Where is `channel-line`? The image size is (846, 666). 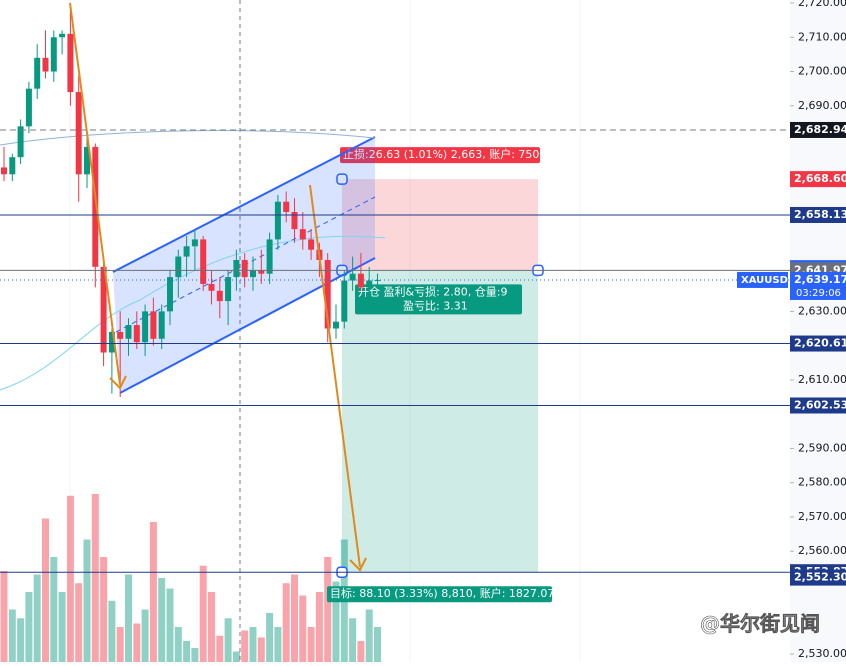
channel-line is located at coordinates (247, 325).